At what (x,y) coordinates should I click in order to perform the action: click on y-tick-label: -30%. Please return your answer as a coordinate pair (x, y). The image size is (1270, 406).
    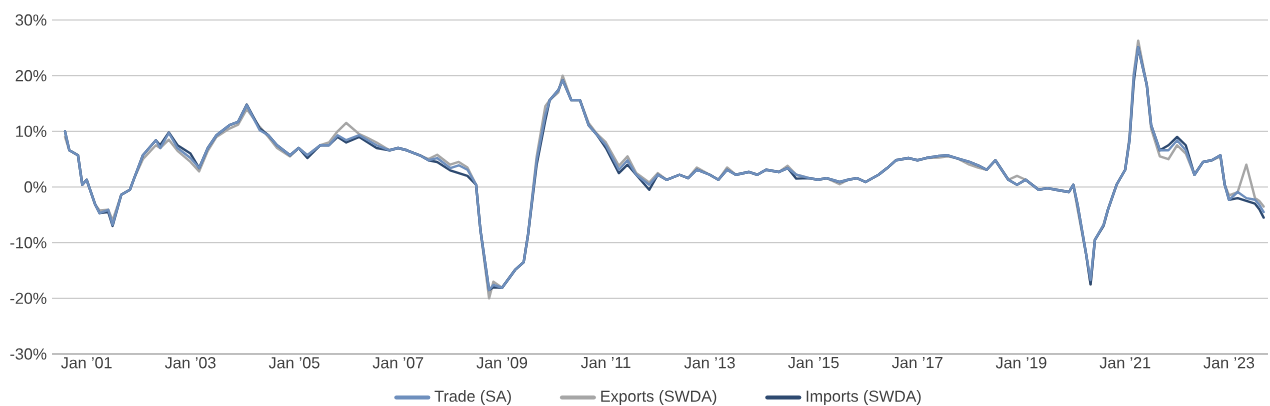
    Looking at the image, I should click on (28, 354).